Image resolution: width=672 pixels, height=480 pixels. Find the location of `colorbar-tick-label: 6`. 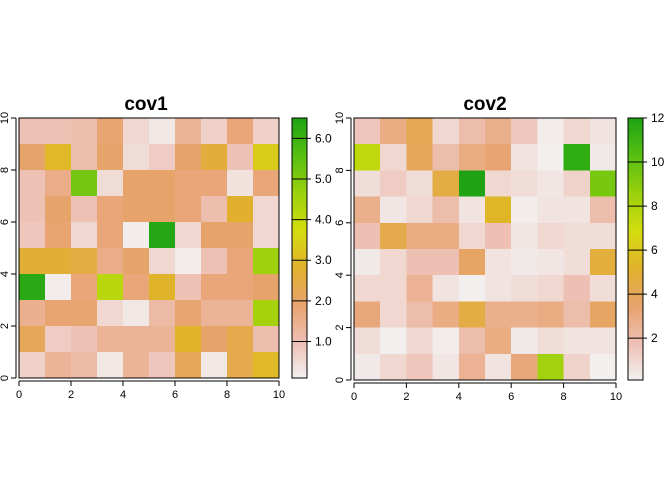

colorbar-tick-label: 6 is located at coordinates (654, 250).